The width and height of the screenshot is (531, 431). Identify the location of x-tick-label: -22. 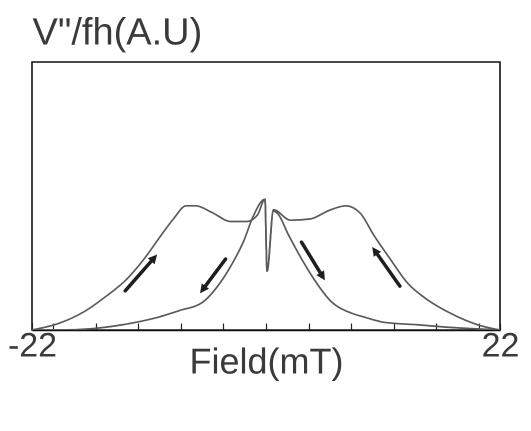
(33, 345).